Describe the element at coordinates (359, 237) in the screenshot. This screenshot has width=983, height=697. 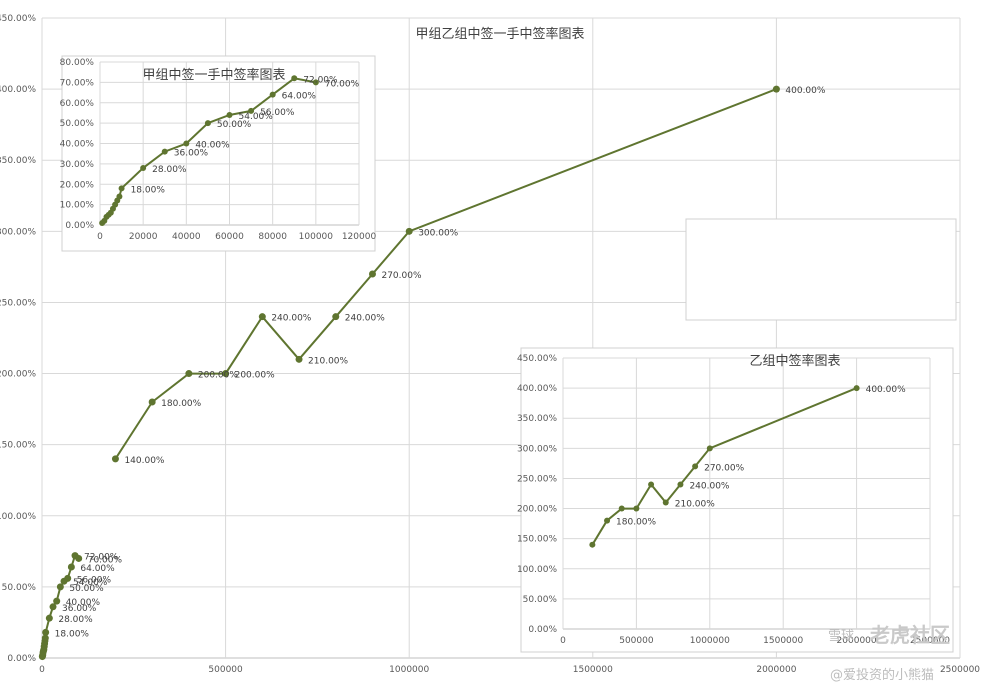
I see `x-tick-label: 120000` at that location.